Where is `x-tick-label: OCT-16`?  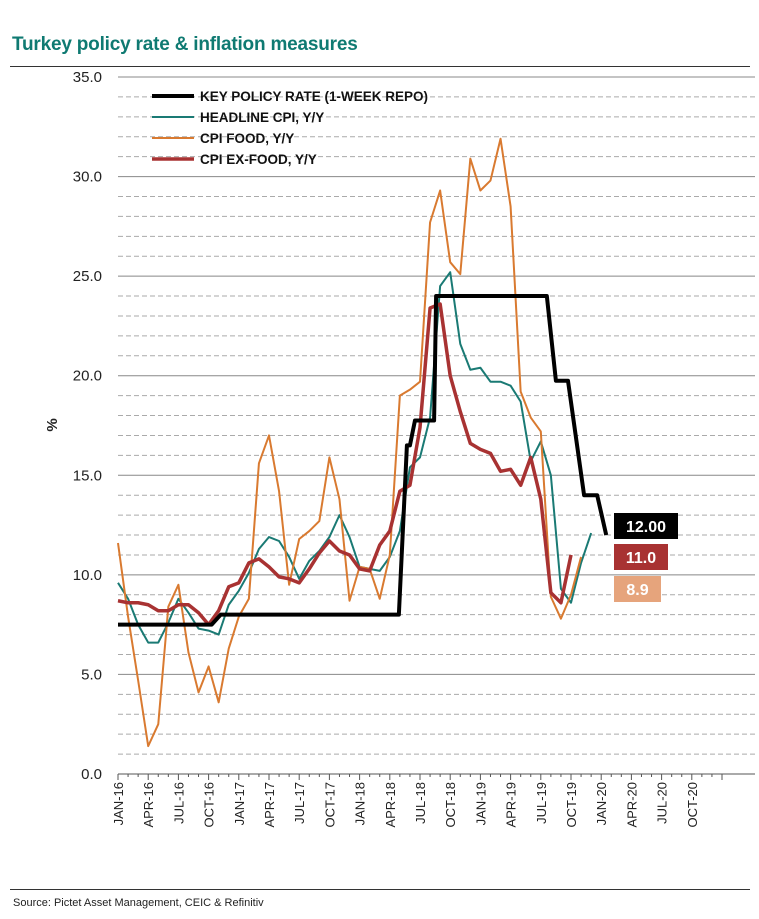
x-tick-label: OCT-16 is located at coordinates (209, 805).